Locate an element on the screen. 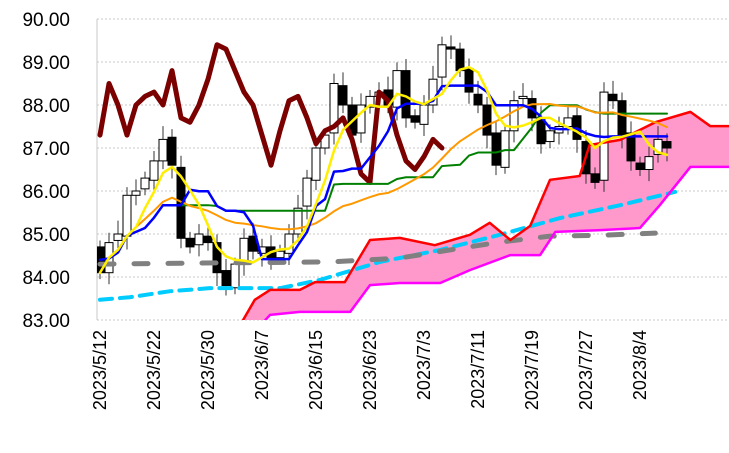  x-tick-label: 2023/7/19 is located at coordinates (532, 370).